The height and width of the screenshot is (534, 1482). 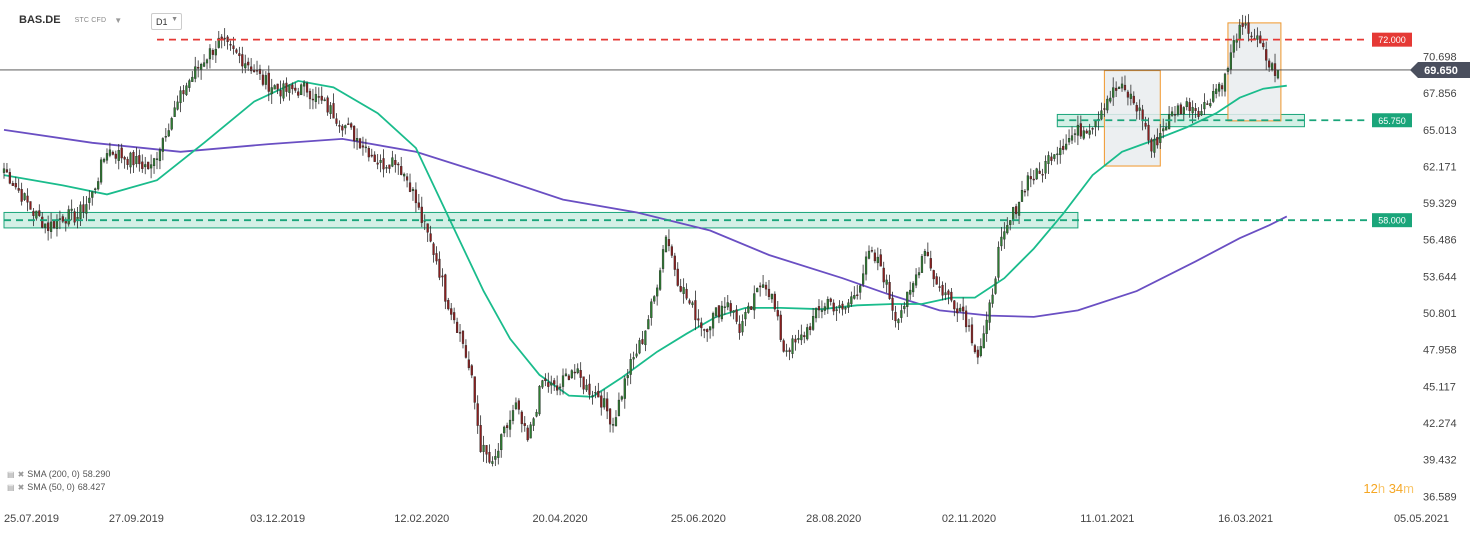 What do you see at coordinates (58, 487) in the screenshot?
I see `legend-sma-50: ▤ ✖ SMA (50, 0) 68.427` at bounding box center [58, 487].